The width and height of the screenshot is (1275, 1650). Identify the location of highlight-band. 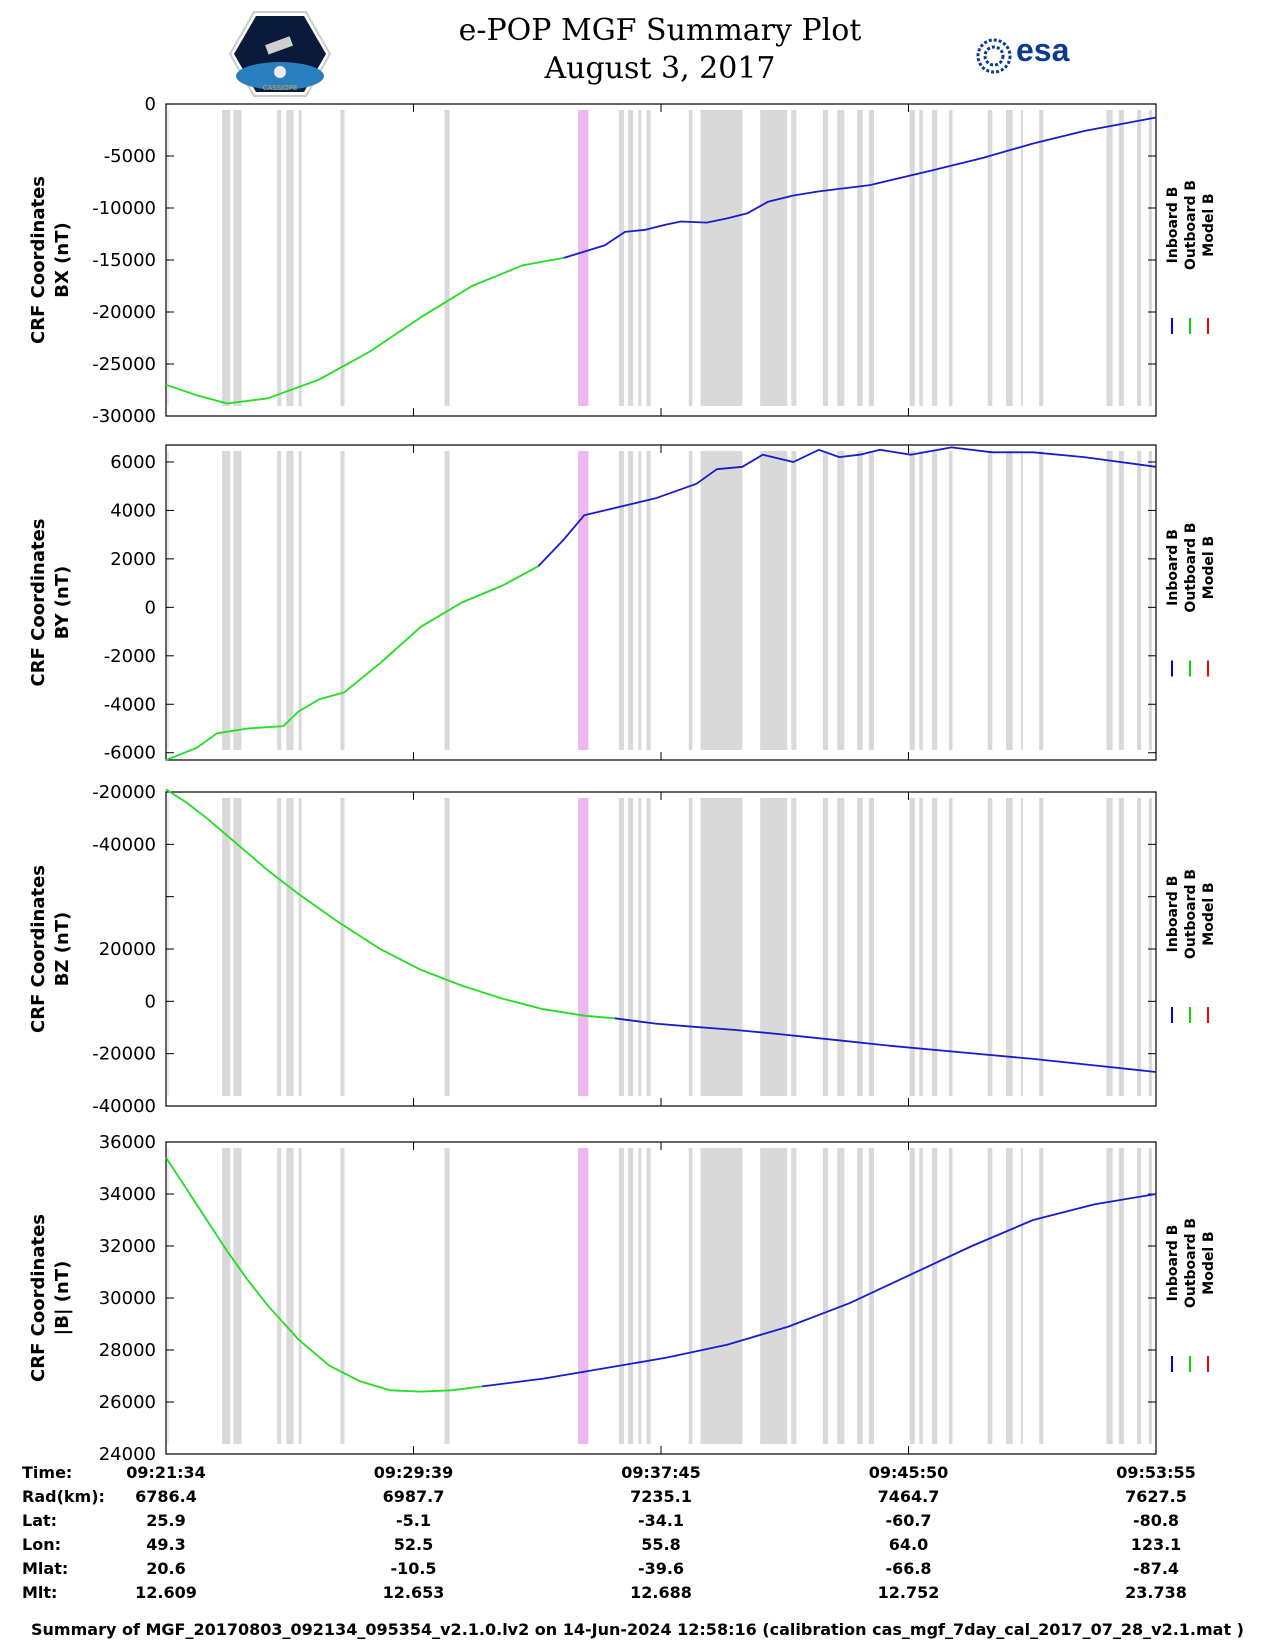
(583, 258).